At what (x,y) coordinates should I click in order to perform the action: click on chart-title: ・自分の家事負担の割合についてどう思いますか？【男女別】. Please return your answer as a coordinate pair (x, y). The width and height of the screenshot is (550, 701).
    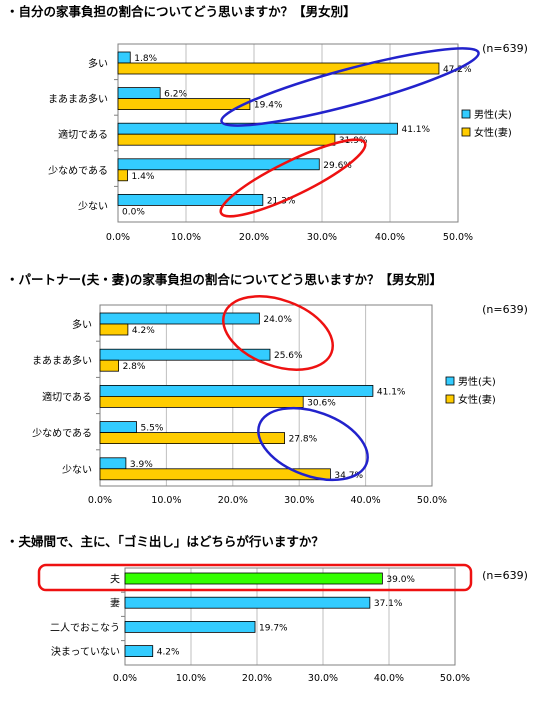
    Looking at the image, I should click on (181, 11).